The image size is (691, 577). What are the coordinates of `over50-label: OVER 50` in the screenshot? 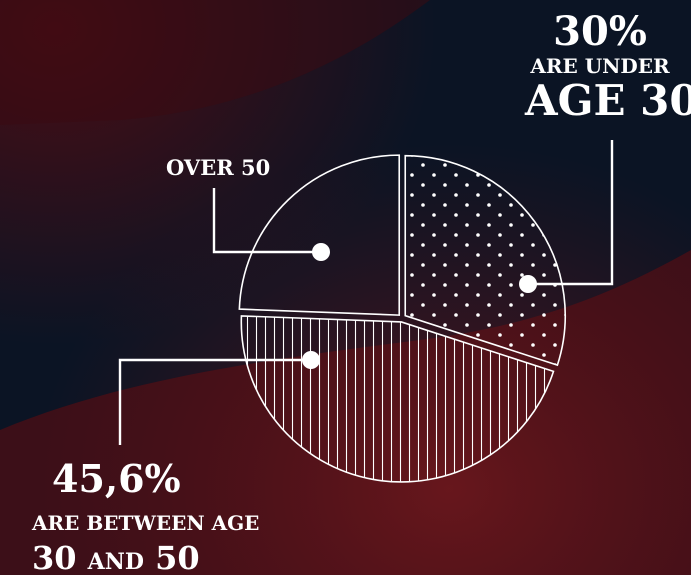 It's located at (218, 167).